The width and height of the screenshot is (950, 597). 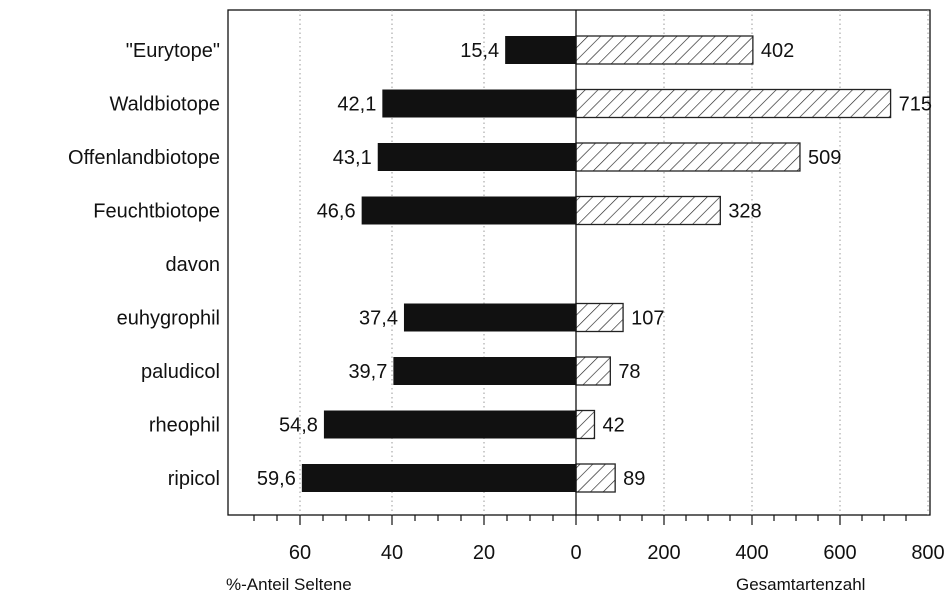 What do you see at coordinates (777, 51) in the screenshot?
I see `value-label-gesamt: 402` at bounding box center [777, 51].